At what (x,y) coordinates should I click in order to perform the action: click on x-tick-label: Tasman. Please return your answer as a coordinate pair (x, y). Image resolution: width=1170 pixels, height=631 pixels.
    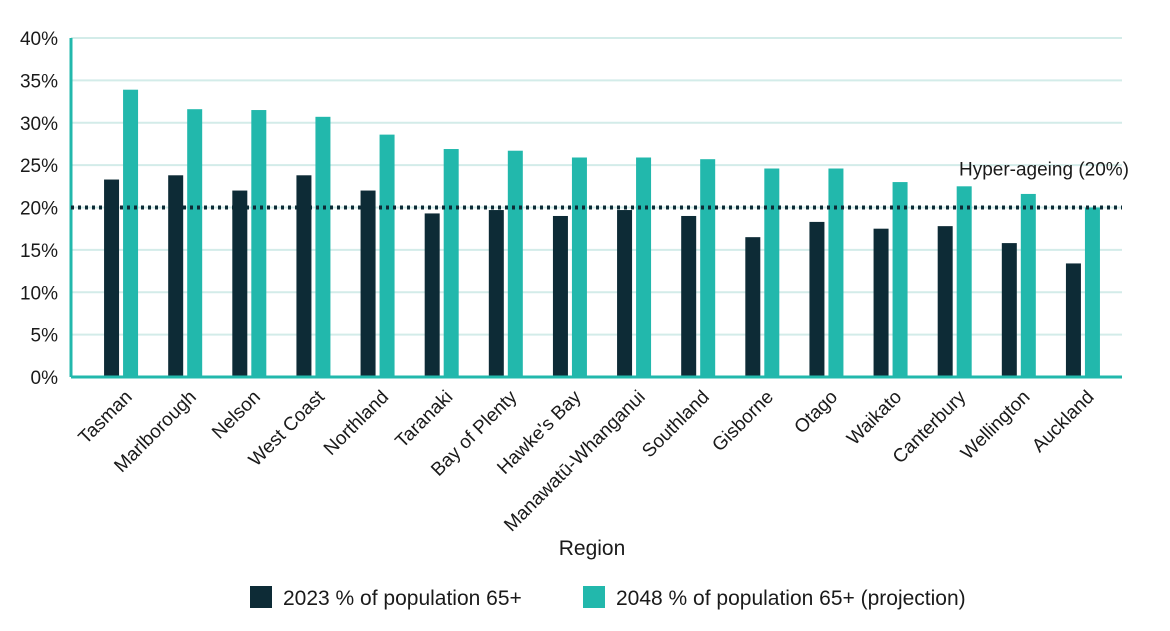
    Looking at the image, I should click on (106, 418).